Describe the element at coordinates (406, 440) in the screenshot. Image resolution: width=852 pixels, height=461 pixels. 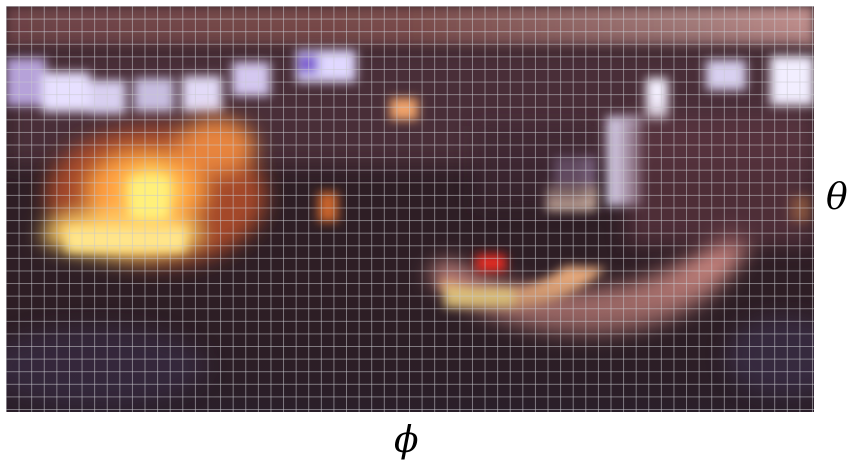
I see `horizontal-axis-label: ϕ` at that location.